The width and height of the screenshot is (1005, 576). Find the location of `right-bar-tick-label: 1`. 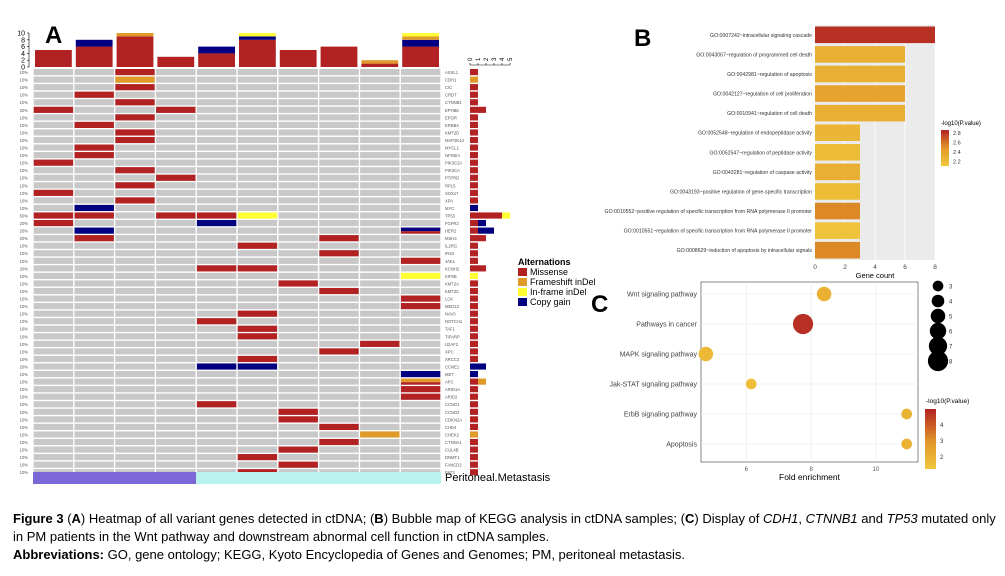

right-bar-tick-label: 1 is located at coordinates (479, 59).